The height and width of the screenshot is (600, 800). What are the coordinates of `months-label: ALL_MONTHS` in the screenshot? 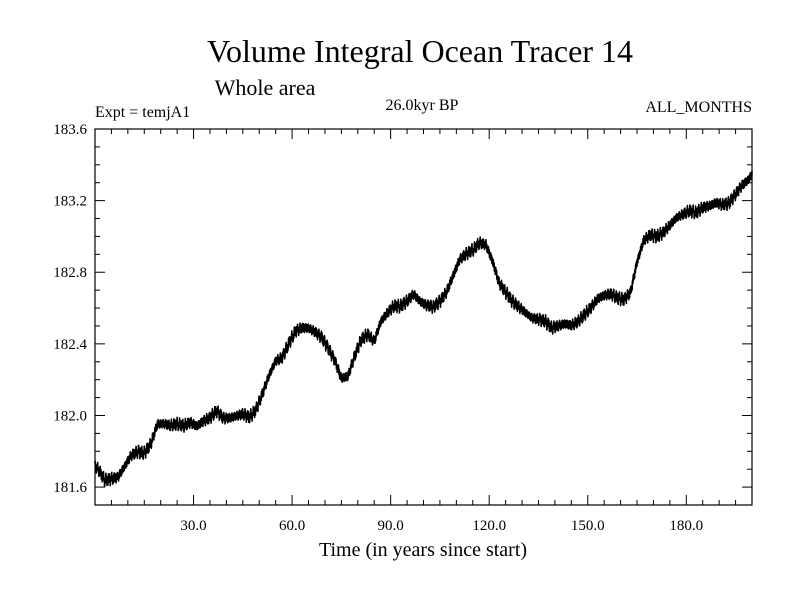 It's located at (698, 107).